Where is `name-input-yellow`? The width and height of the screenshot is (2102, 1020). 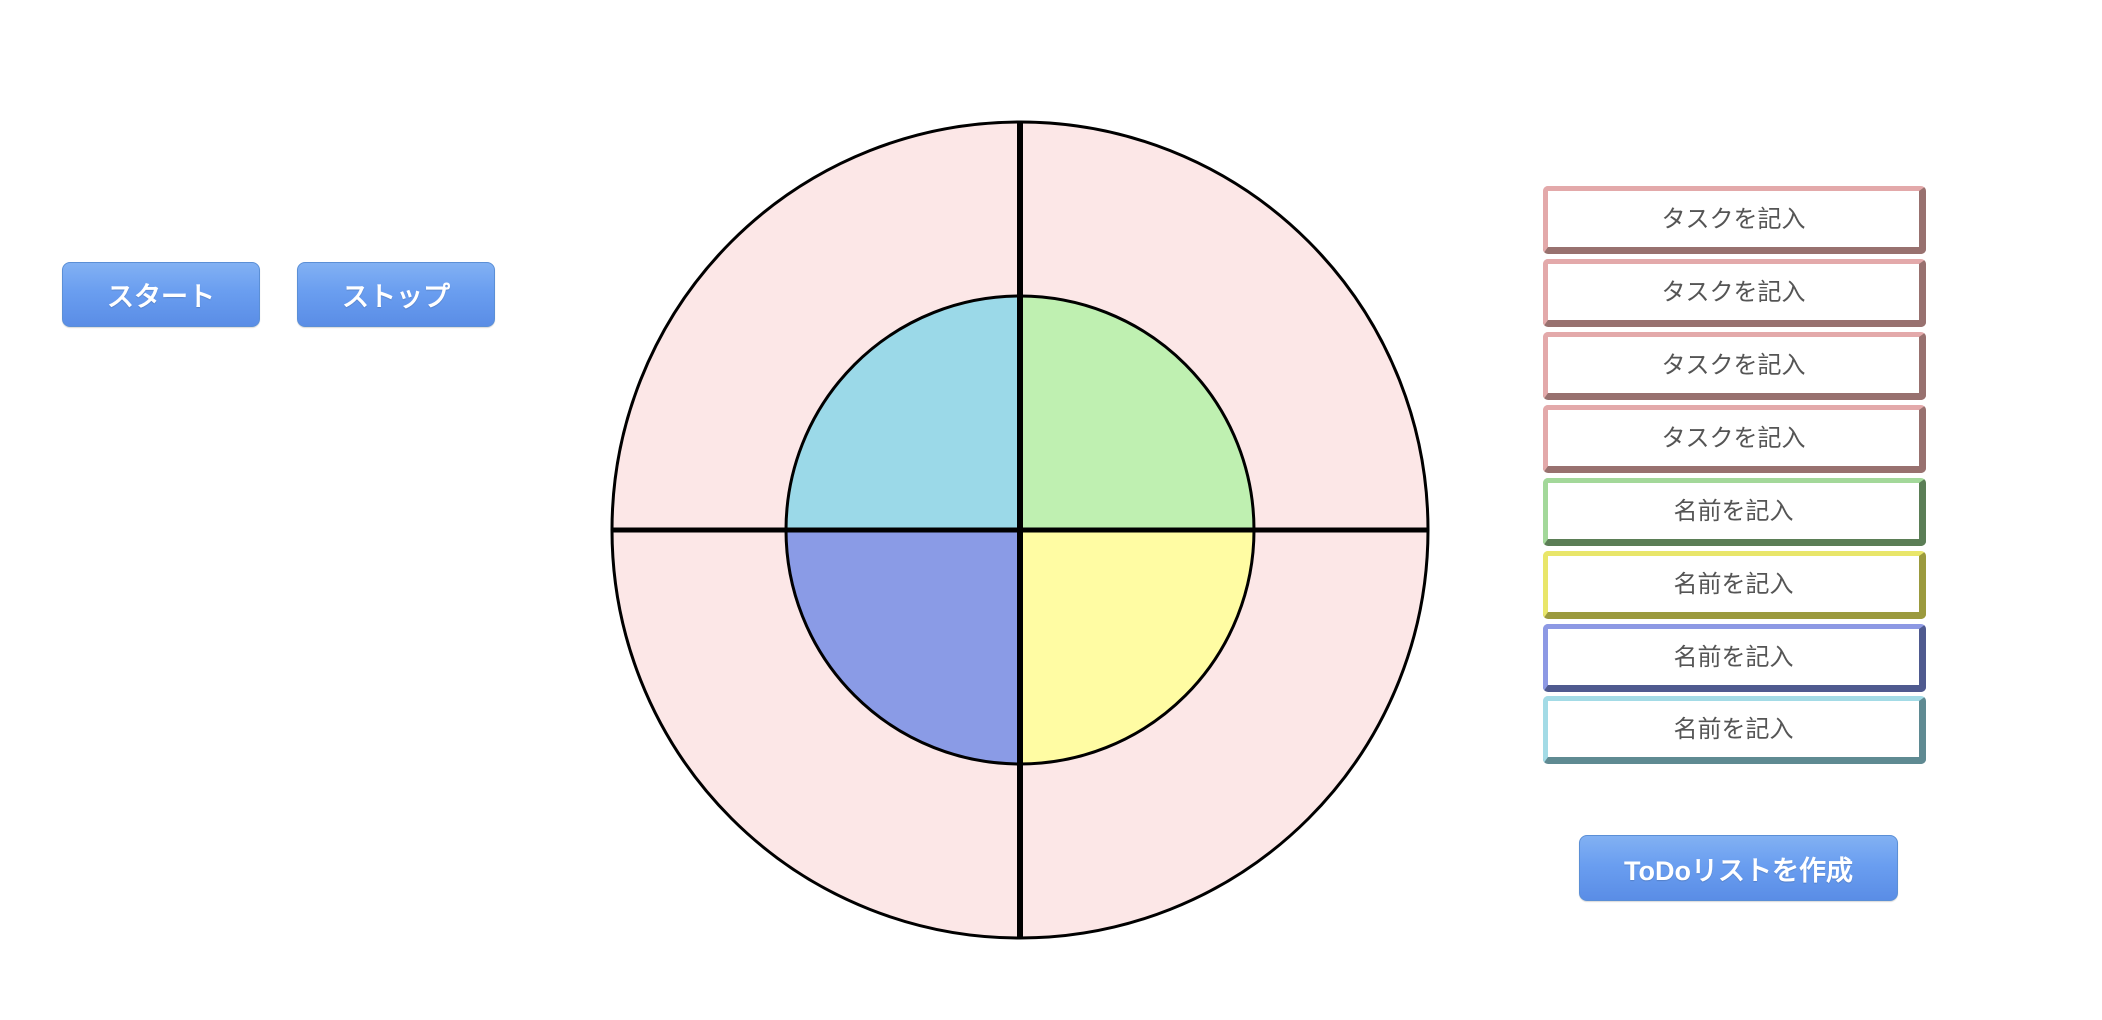
name-input-yellow is located at coordinates (1734, 585).